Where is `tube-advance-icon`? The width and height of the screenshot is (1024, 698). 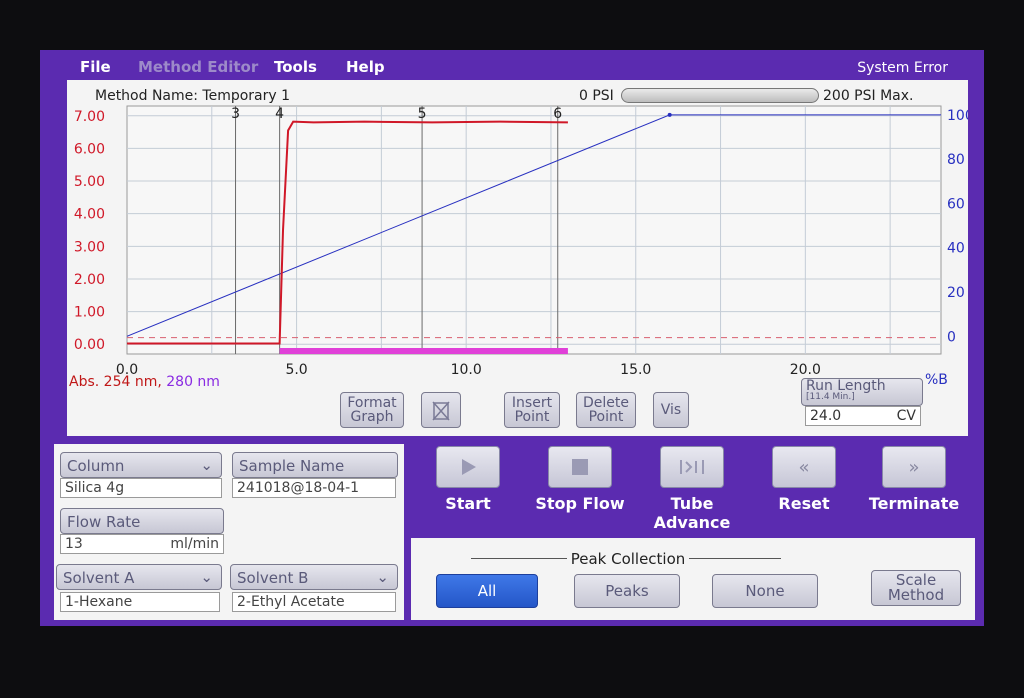 tube-advance-icon is located at coordinates (692, 467).